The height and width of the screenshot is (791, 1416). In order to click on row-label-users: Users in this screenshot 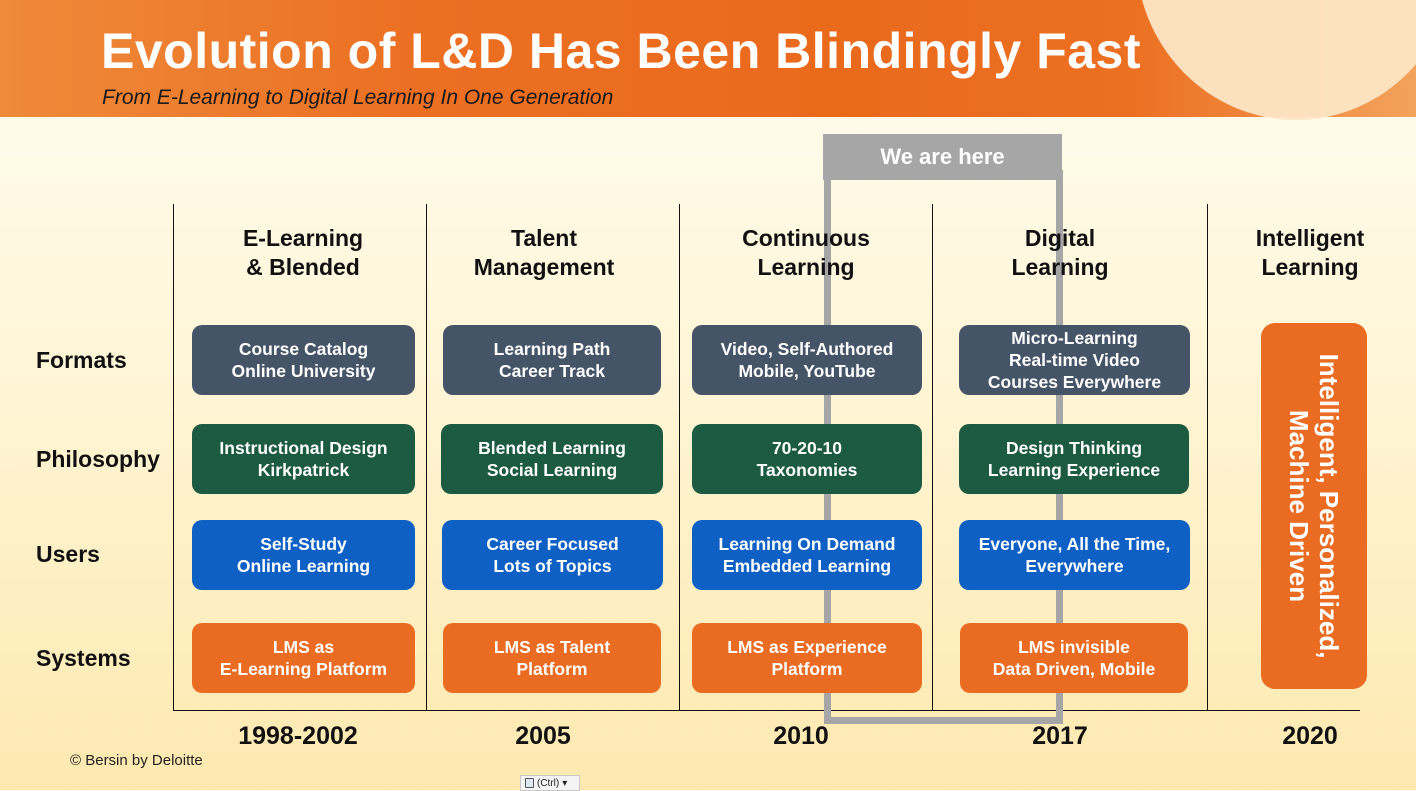, I will do `click(68, 554)`.